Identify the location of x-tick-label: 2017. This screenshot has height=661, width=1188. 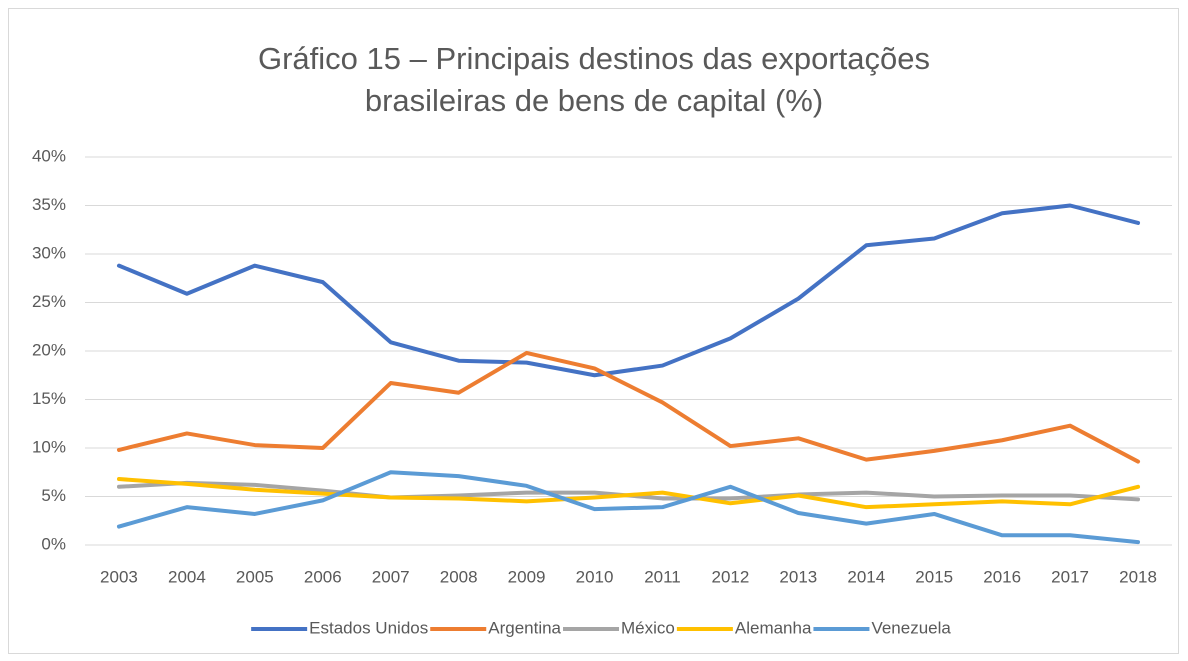
(1070, 576).